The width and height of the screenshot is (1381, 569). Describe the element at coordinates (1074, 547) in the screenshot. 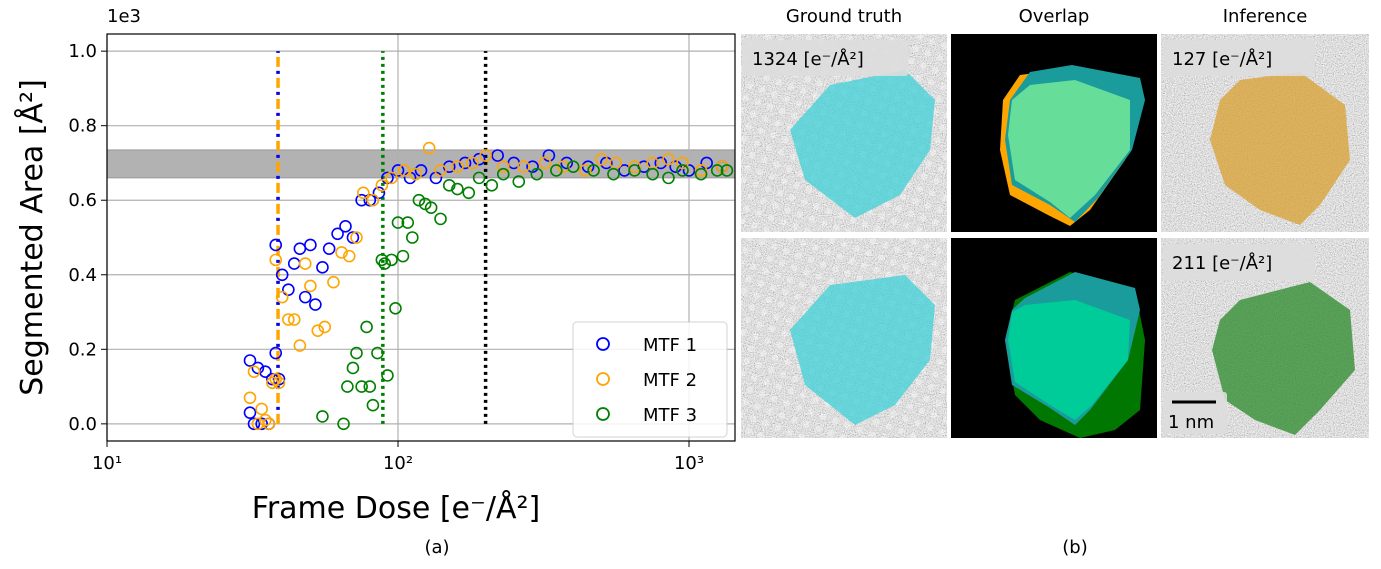

I see `panel-label: (b)` at that location.